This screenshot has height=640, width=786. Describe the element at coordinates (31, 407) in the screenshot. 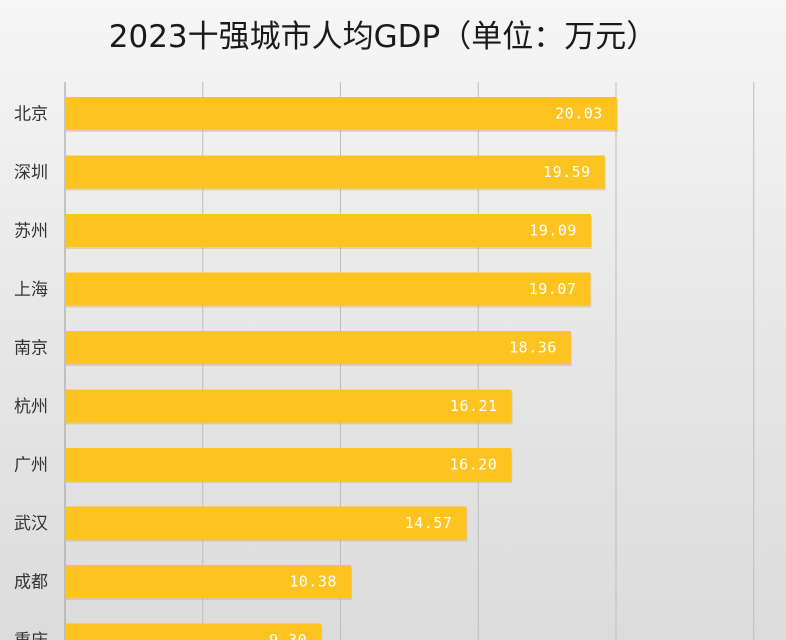

I see `category-label: 杭州` at that location.